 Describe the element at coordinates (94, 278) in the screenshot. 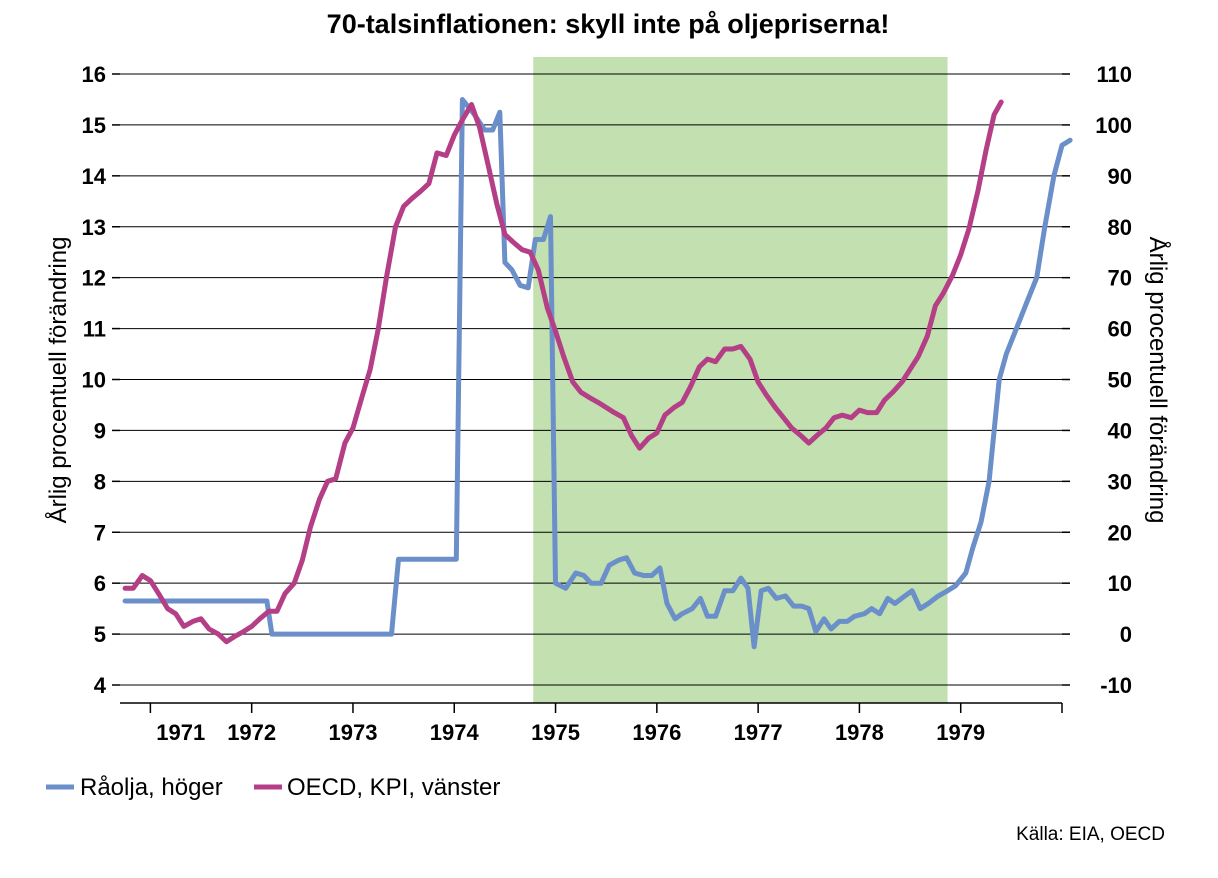

I see `y-left-tick-label: 12` at that location.